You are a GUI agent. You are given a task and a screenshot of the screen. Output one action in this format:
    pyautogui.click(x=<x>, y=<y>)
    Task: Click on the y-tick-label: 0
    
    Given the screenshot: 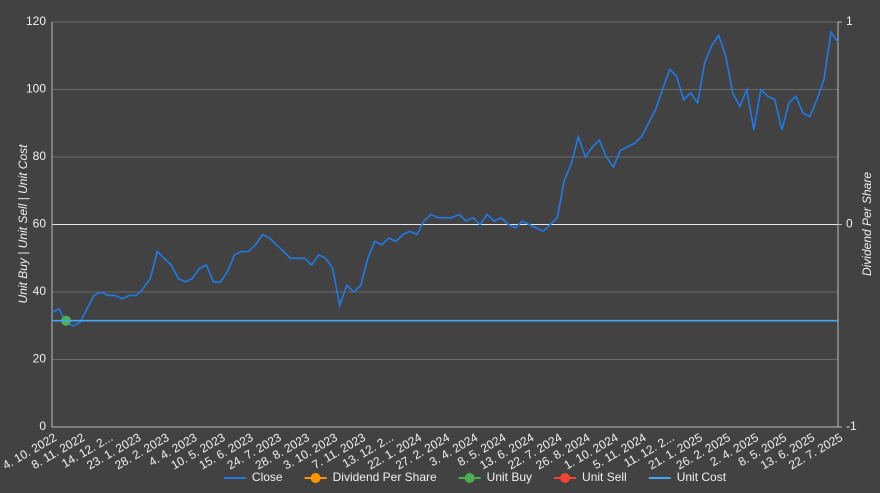 What is the action you would take?
    pyautogui.click(x=42, y=426)
    